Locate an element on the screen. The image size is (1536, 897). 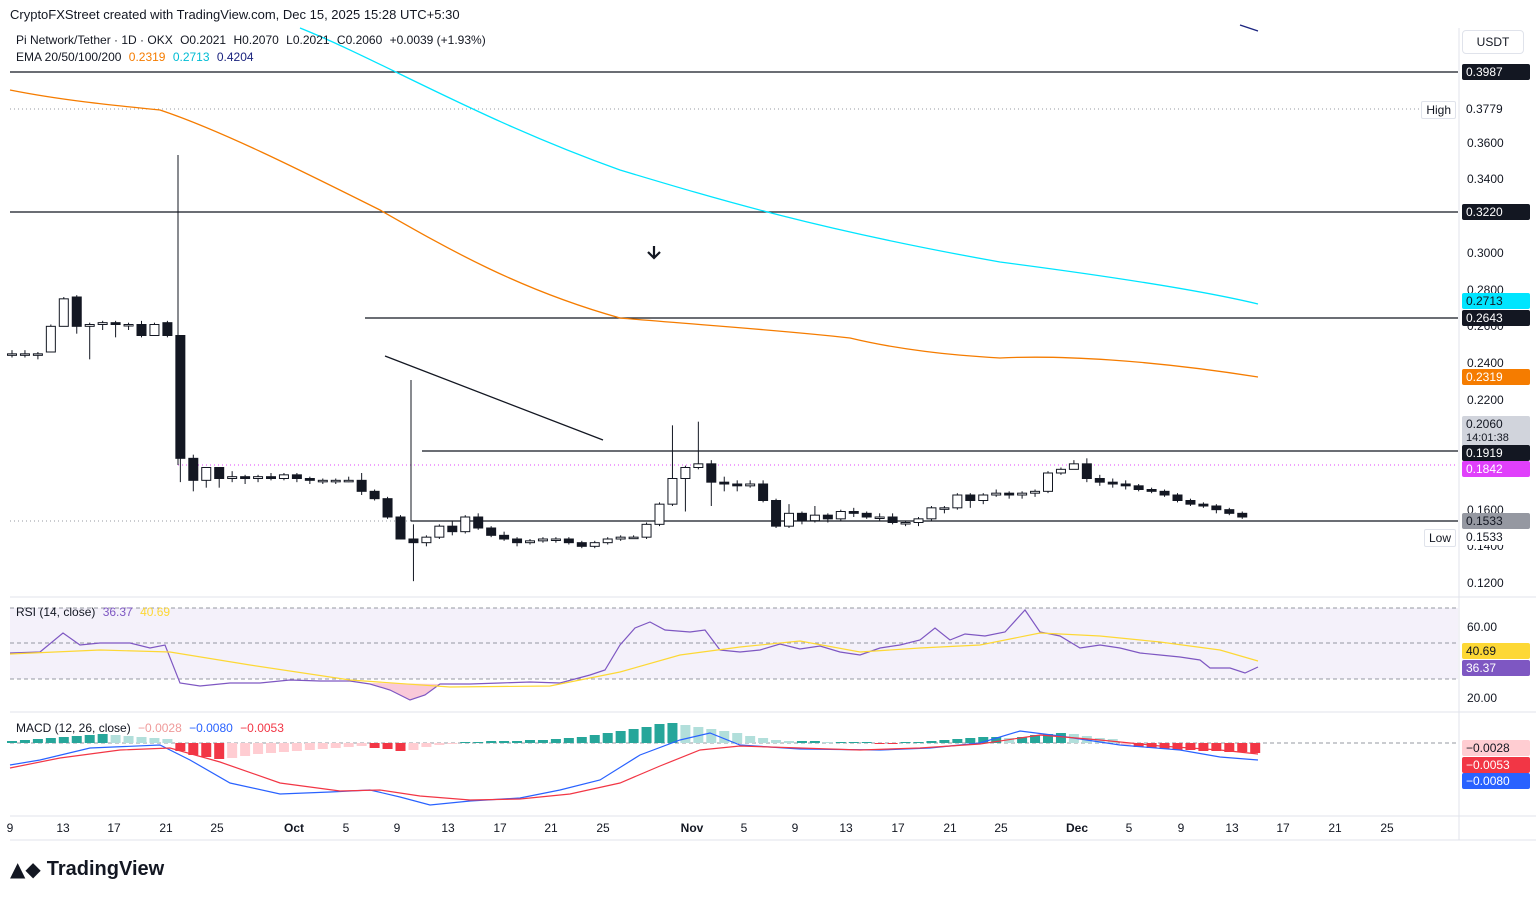
countdown-timer: 14:01:38 is located at coordinates (1487, 438).